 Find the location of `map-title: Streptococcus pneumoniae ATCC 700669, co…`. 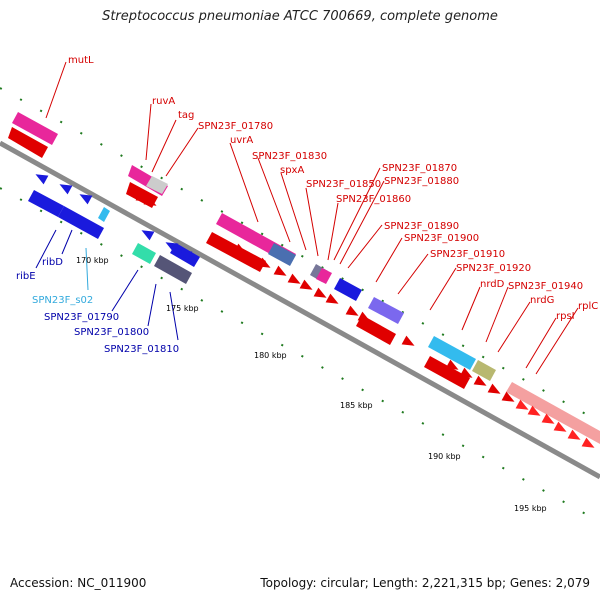

map-title: Streptococcus pneumoniae ATCC 700669, co… is located at coordinates (300, 16).